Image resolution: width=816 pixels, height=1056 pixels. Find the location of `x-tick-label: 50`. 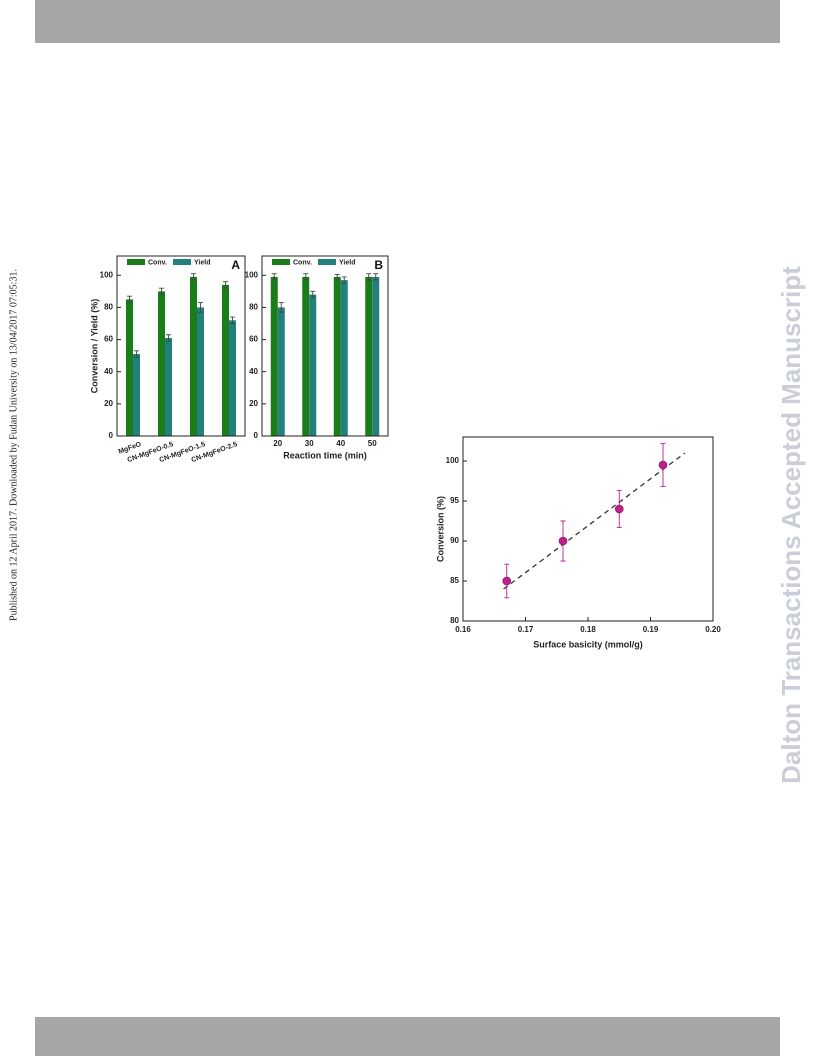

x-tick-label: 50 is located at coordinates (372, 443).